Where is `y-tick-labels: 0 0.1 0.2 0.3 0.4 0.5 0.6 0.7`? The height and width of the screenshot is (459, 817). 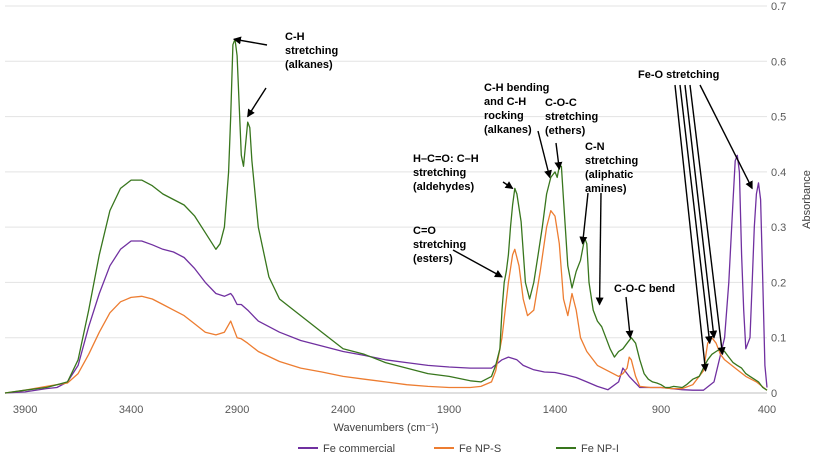 y-tick-labels: 0 0.1 0.2 0.3 0.4 0.5 0.6 0.7 is located at coordinates (778, 200).